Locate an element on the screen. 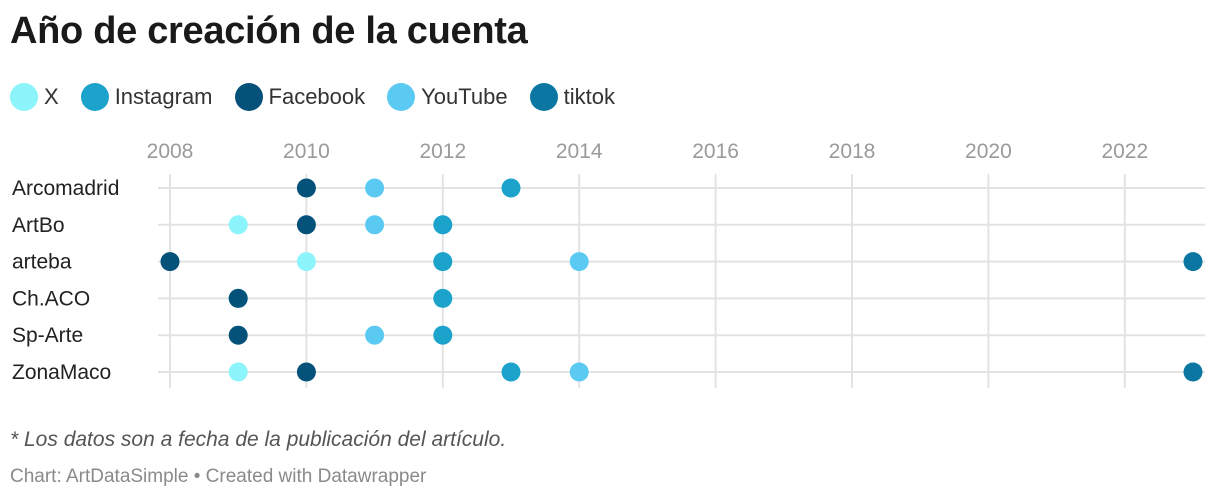  dot-facebook-arteba is located at coordinates (170, 262).